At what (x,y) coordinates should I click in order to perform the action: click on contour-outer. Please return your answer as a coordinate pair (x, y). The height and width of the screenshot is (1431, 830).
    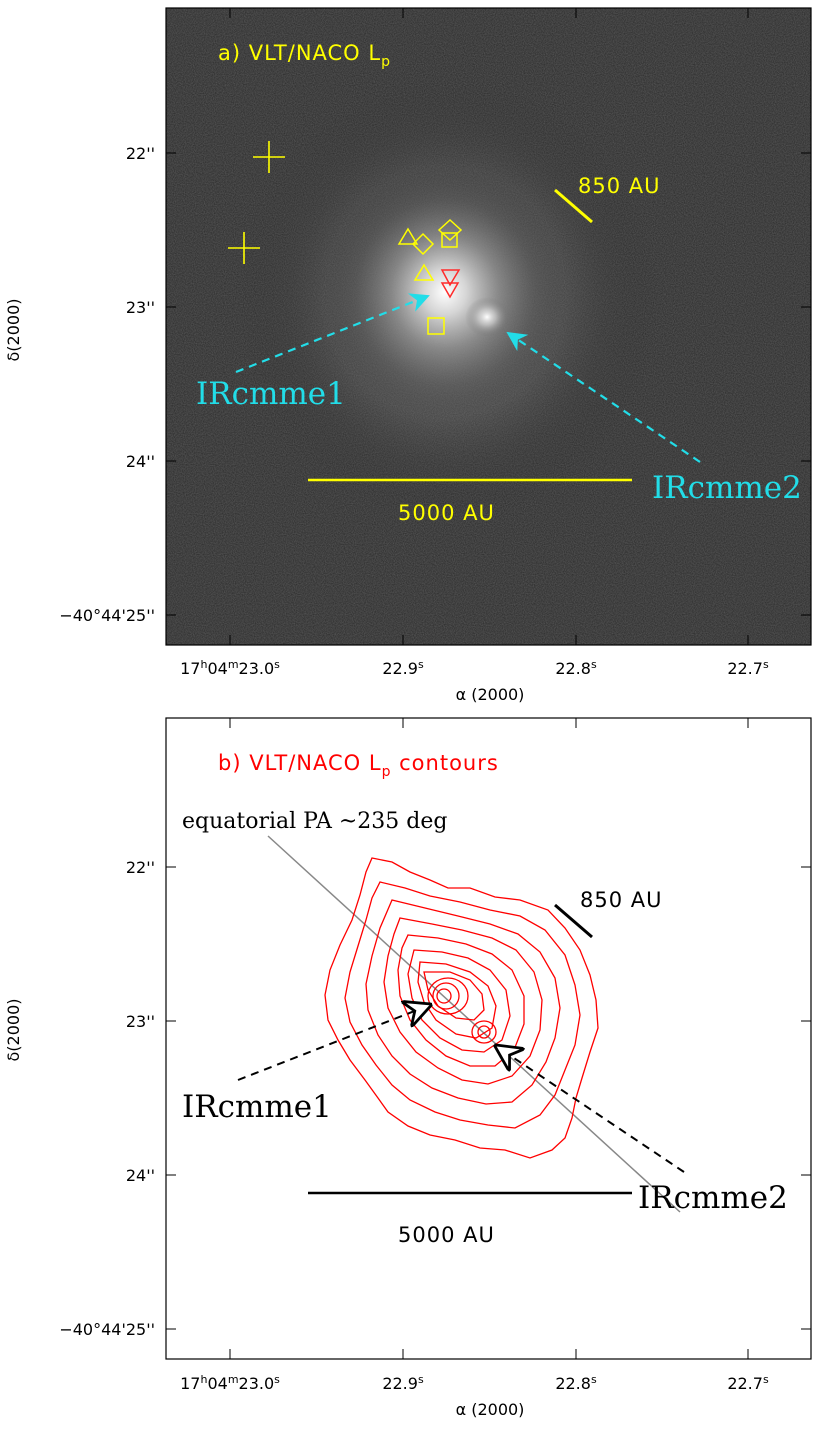
    Looking at the image, I should click on (461, 1008).